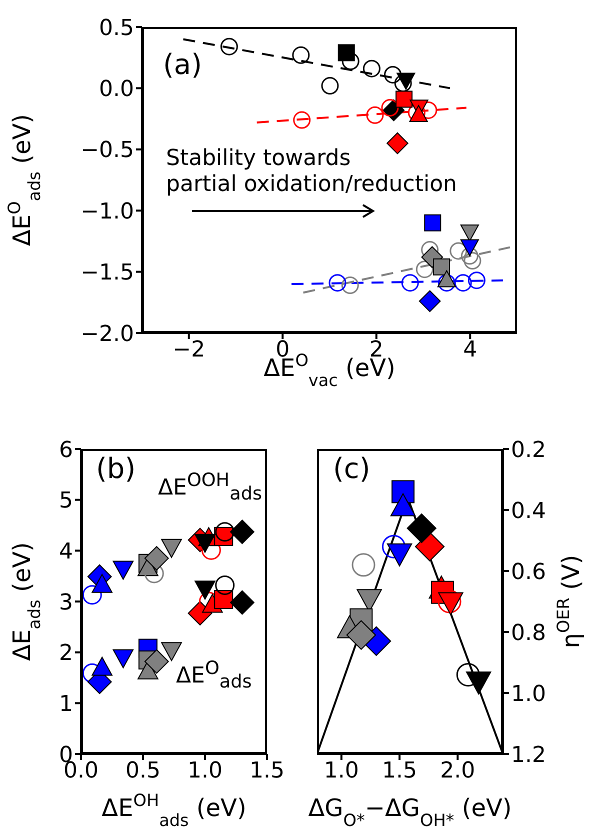 The image size is (601, 840). Describe the element at coordinates (66, 653) in the screenshot. I see `y-tick-label: 2` at that location.